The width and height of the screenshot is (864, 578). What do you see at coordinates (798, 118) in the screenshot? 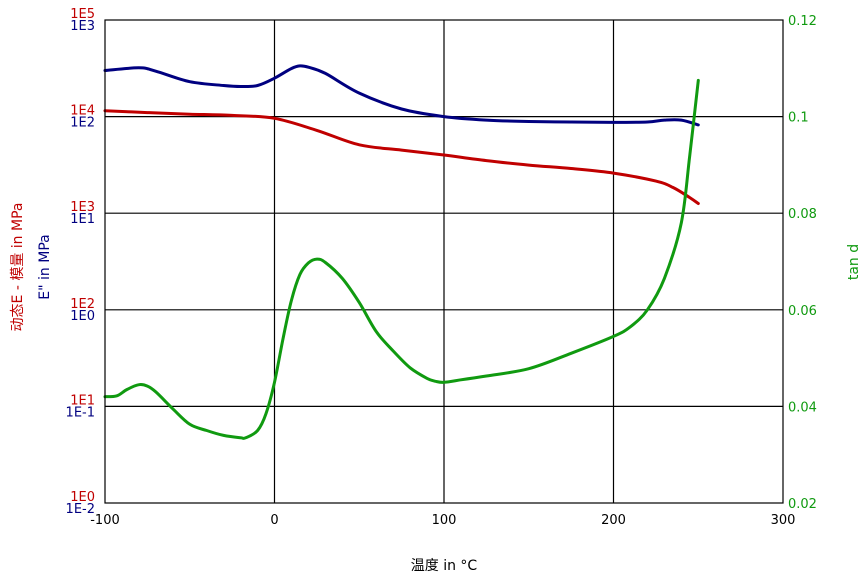
I see `y-tick-label-tan-delta: 0.1` at bounding box center [798, 118].